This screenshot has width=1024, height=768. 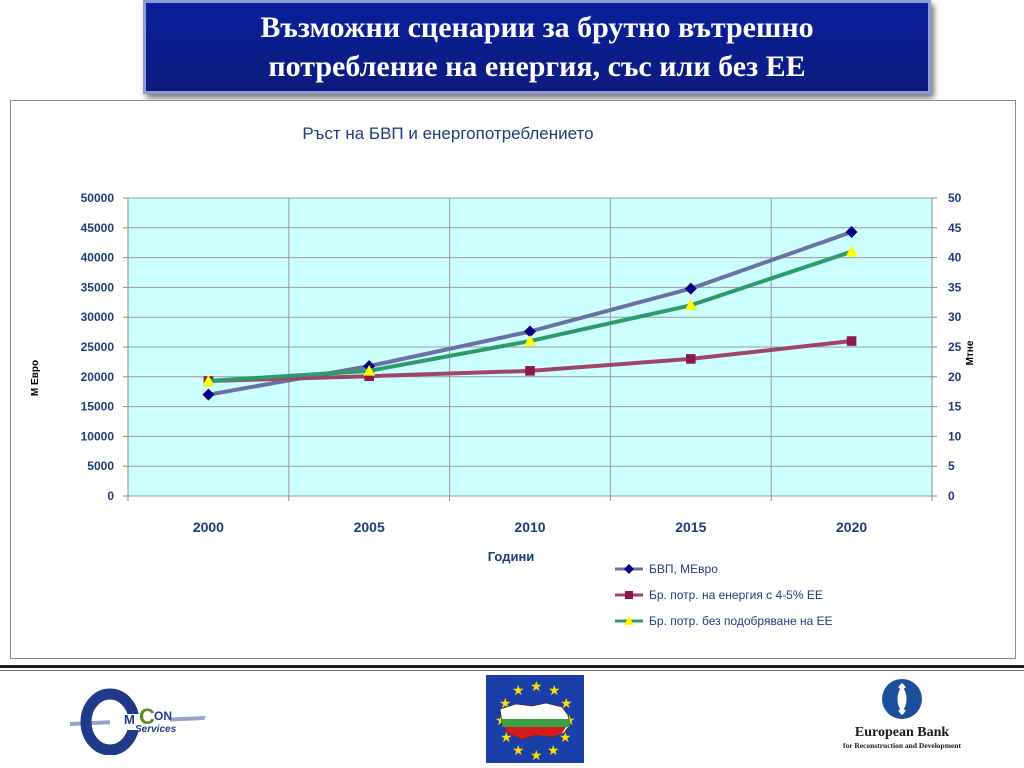 I want to click on y-right-tick-label: 10, so click(x=955, y=436).